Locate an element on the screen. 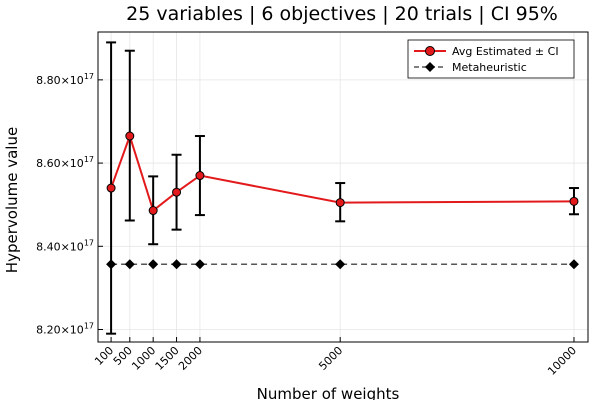  legend-marker-meta is located at coordinates (430, 67).